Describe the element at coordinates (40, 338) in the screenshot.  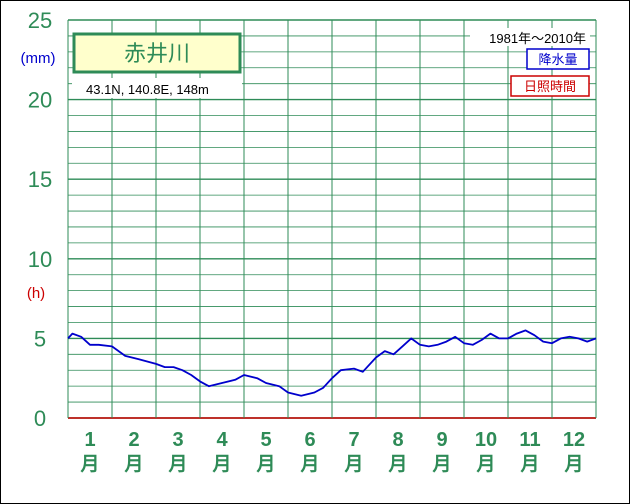
I see `y-tick-label: 5` at that location.